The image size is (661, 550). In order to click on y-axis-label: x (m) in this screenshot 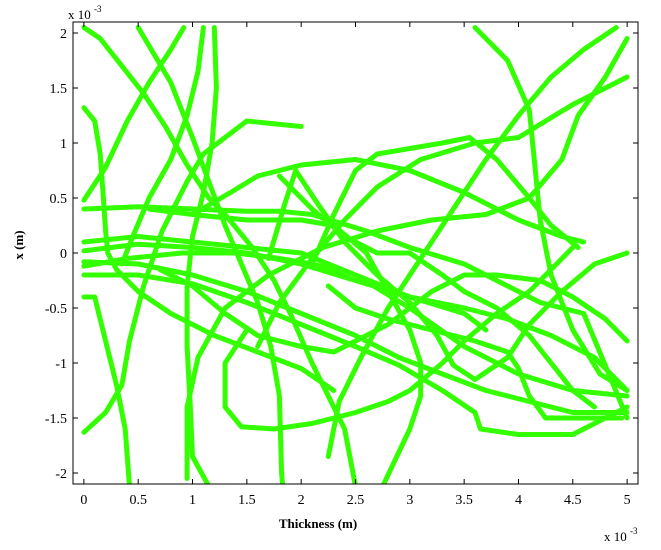, I will do `click(18, 244)`.